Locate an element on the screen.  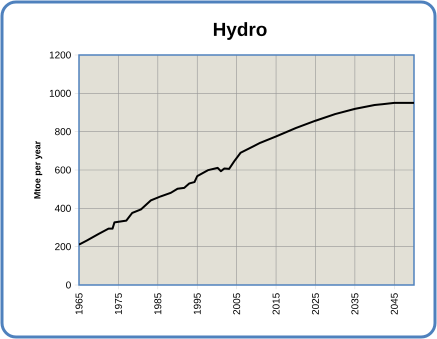
x-tick-label: 1975 is located at coordinates (118, 303).